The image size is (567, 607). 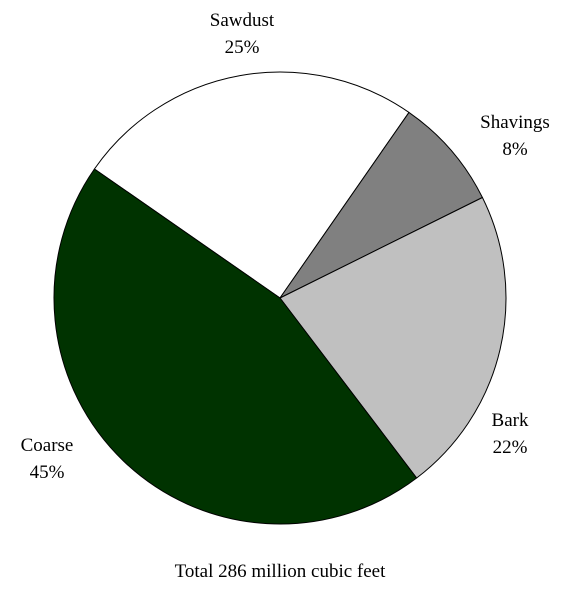 I want to click on slice-label-shavings: Shavings 8%, so click(x=515, y=136).